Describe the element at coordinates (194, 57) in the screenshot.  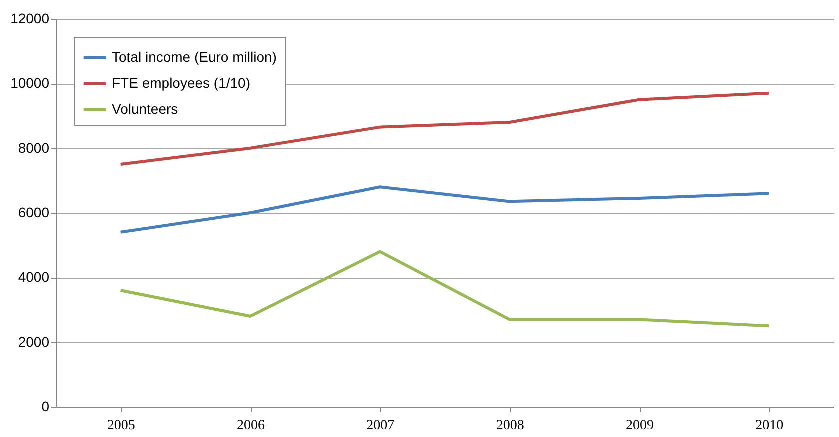
I see `legend-label: Total income (Euro million)` at that location.